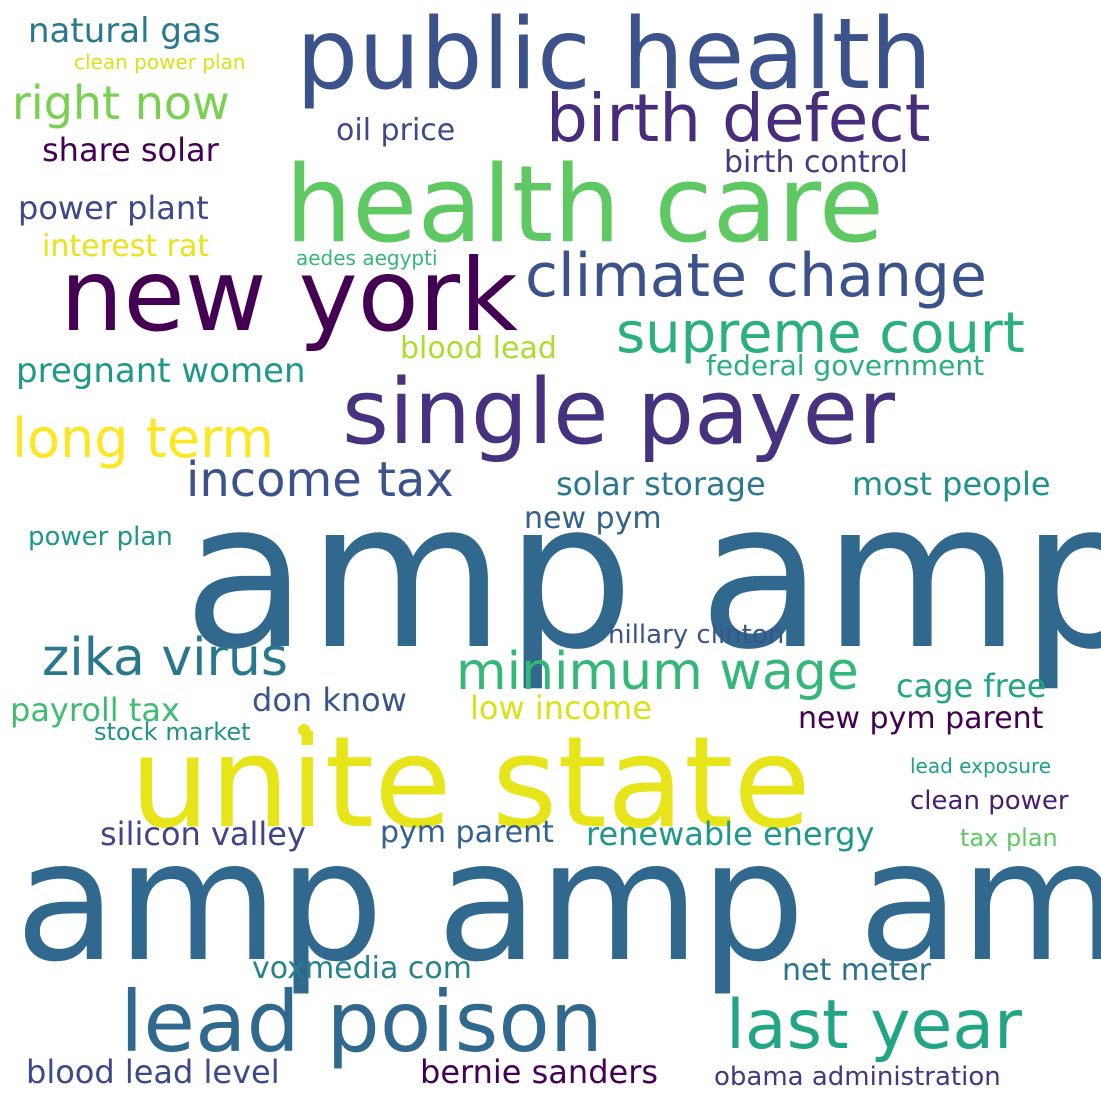 The image size is (1101, 1101). What do you see at coordinates (320, 480) in the screenshot?
I see `word-income-tax: income tax` at bounding box center [320, 480].